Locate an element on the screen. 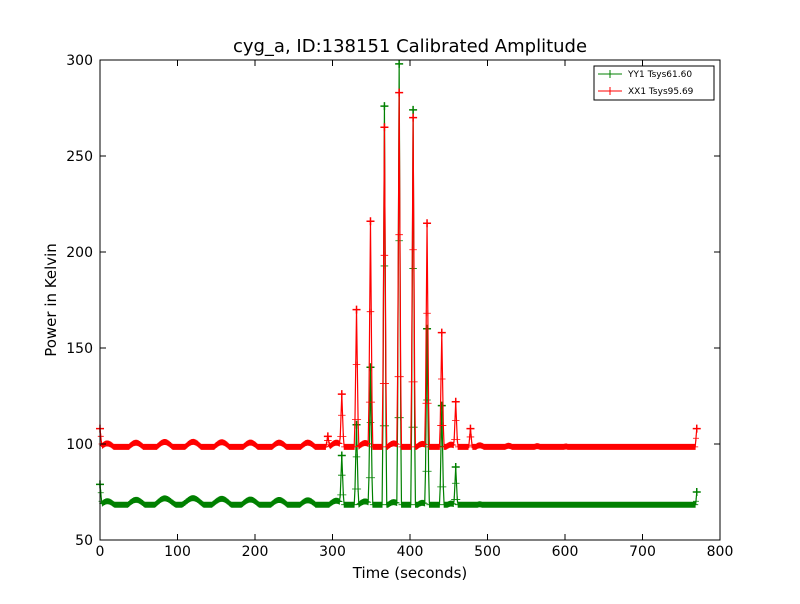 Image resolution: width=800 pixels, height=604 pixels. legend-marker-xx1 is located at coordinates (610, 91).